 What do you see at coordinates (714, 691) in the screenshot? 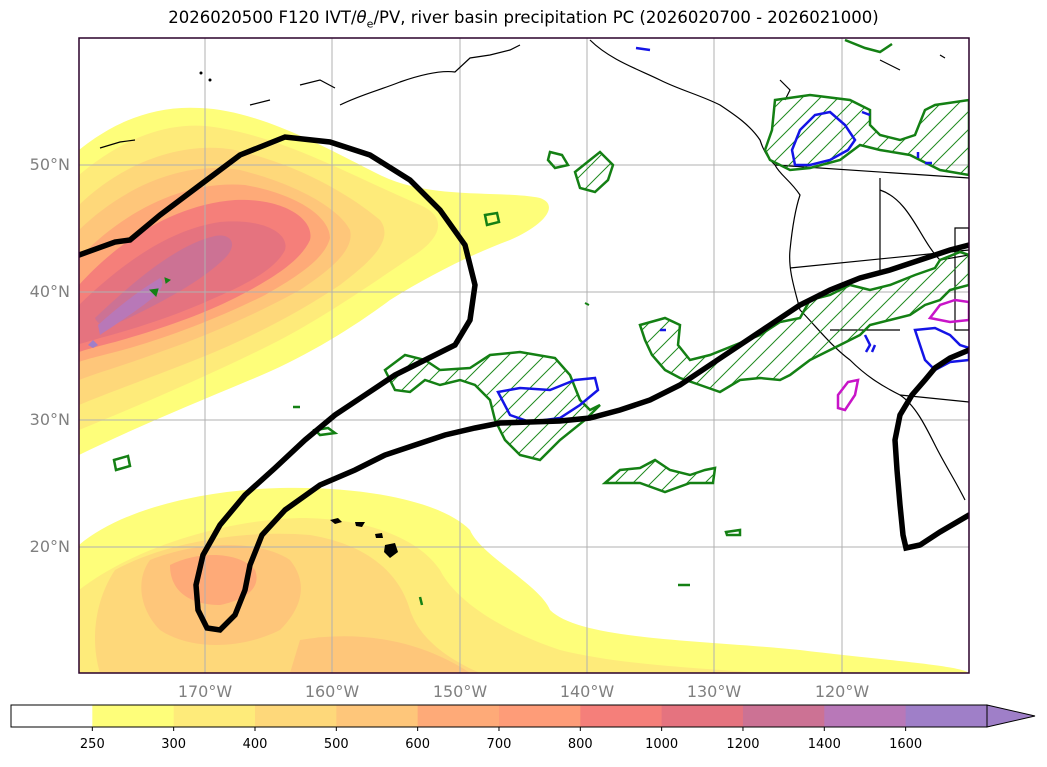
I see `lon-label-130w: 130°W` at bounding box center [714, 691].